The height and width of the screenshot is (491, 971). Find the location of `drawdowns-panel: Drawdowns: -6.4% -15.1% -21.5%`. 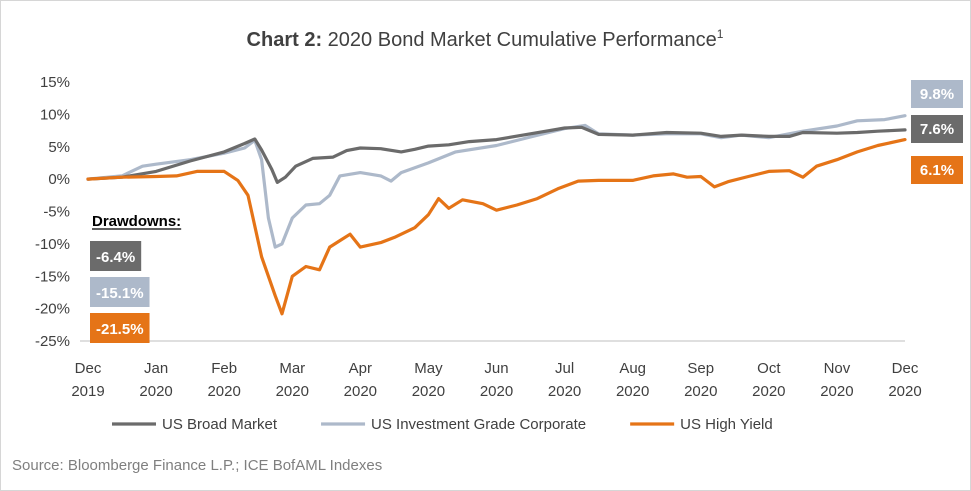

drawdowns-panel: Drawdowns: -6.4% -15.1% -21.5% is located at coordinates (136, 278).